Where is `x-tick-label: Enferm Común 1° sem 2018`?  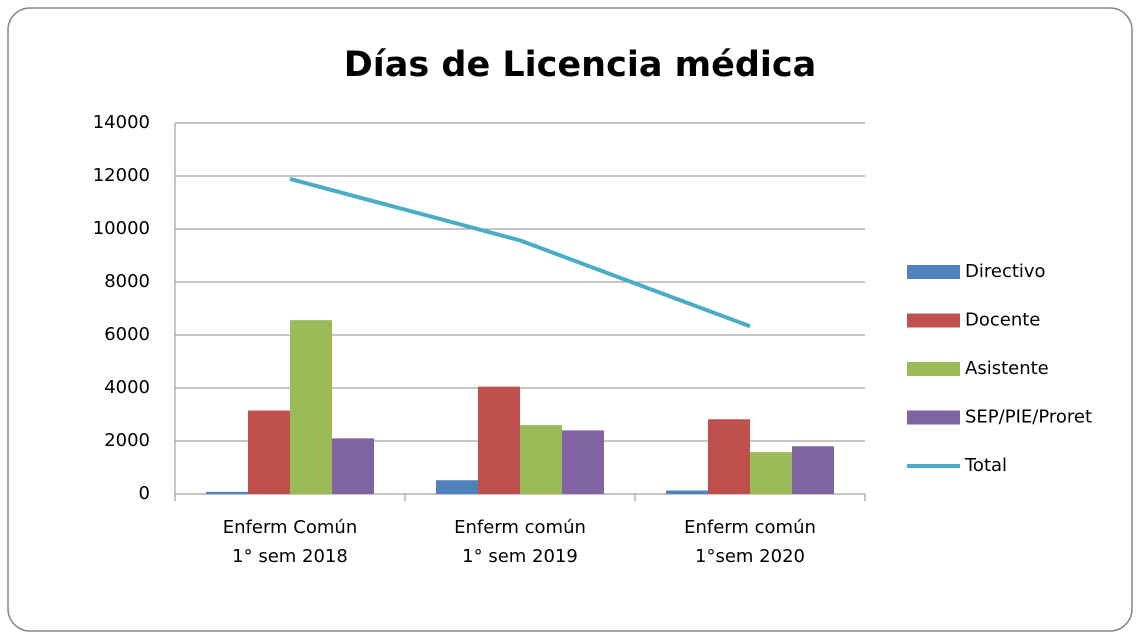 x-tick-label: Enferm Común 1° sem 2018 is located at coordinates (290, 542).